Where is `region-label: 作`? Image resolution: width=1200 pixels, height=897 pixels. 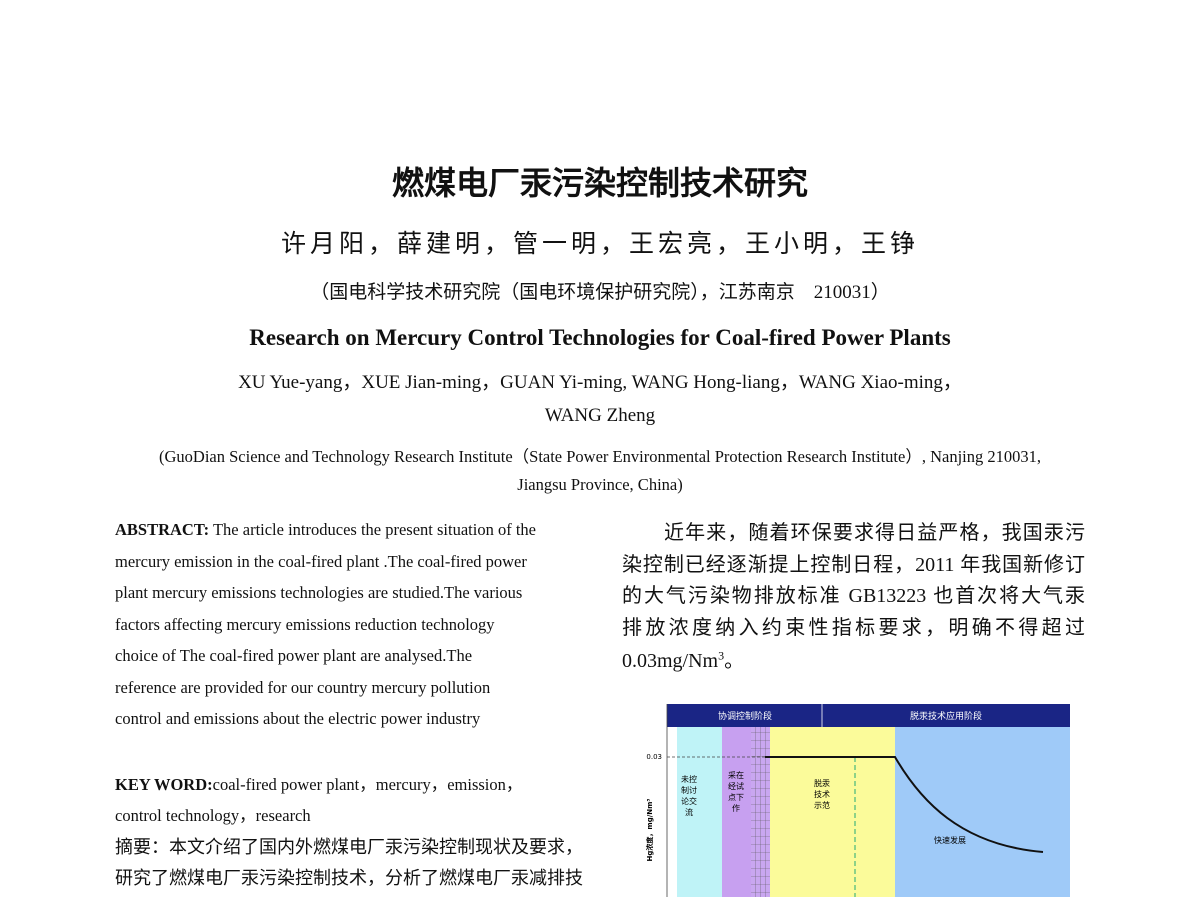
region-label: 作 is located at coordinates (736, 808).